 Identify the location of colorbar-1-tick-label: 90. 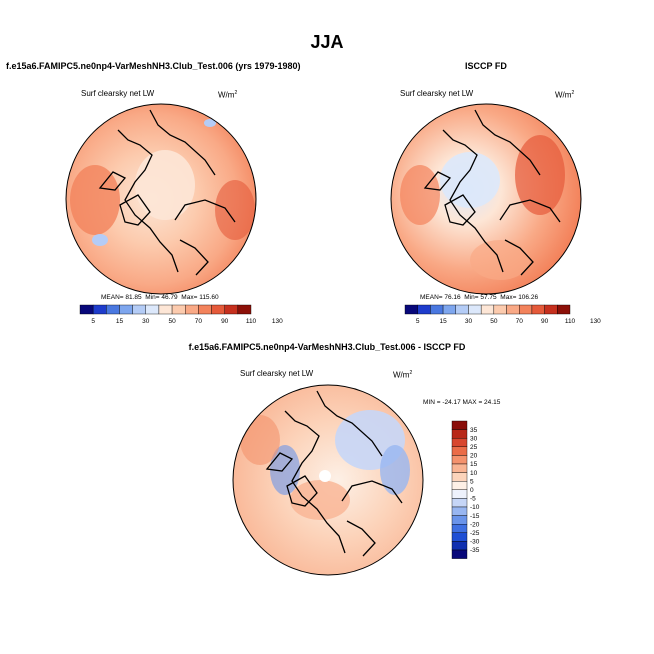
(225, 321).